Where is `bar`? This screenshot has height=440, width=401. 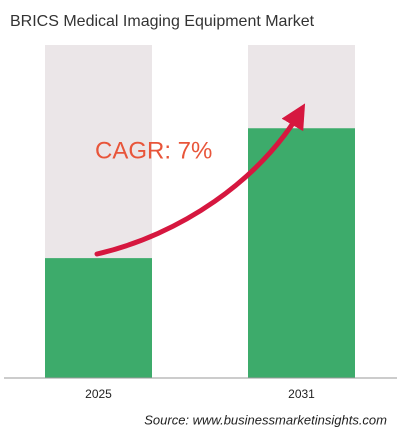
bar is located at coordinates (98, 318).